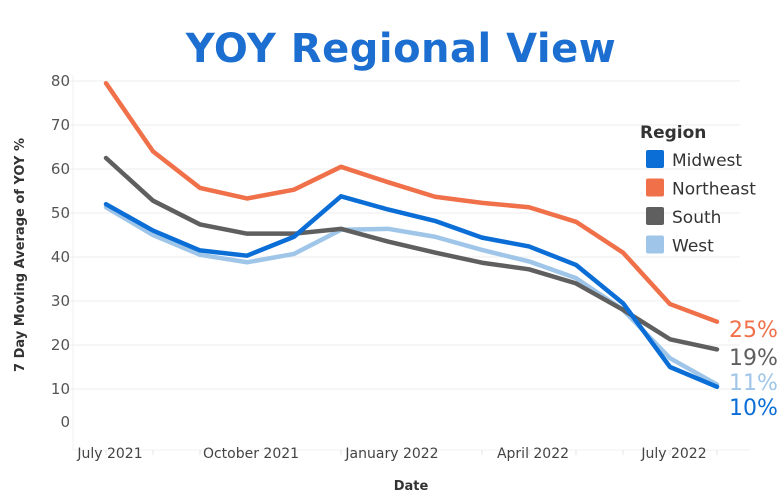 The height and width of the screenshot is (503, 783). What do you see at coordinates (753, 383) in the screenshot?
I see `end-label-west: 11%` at bounding box center [753, 383].